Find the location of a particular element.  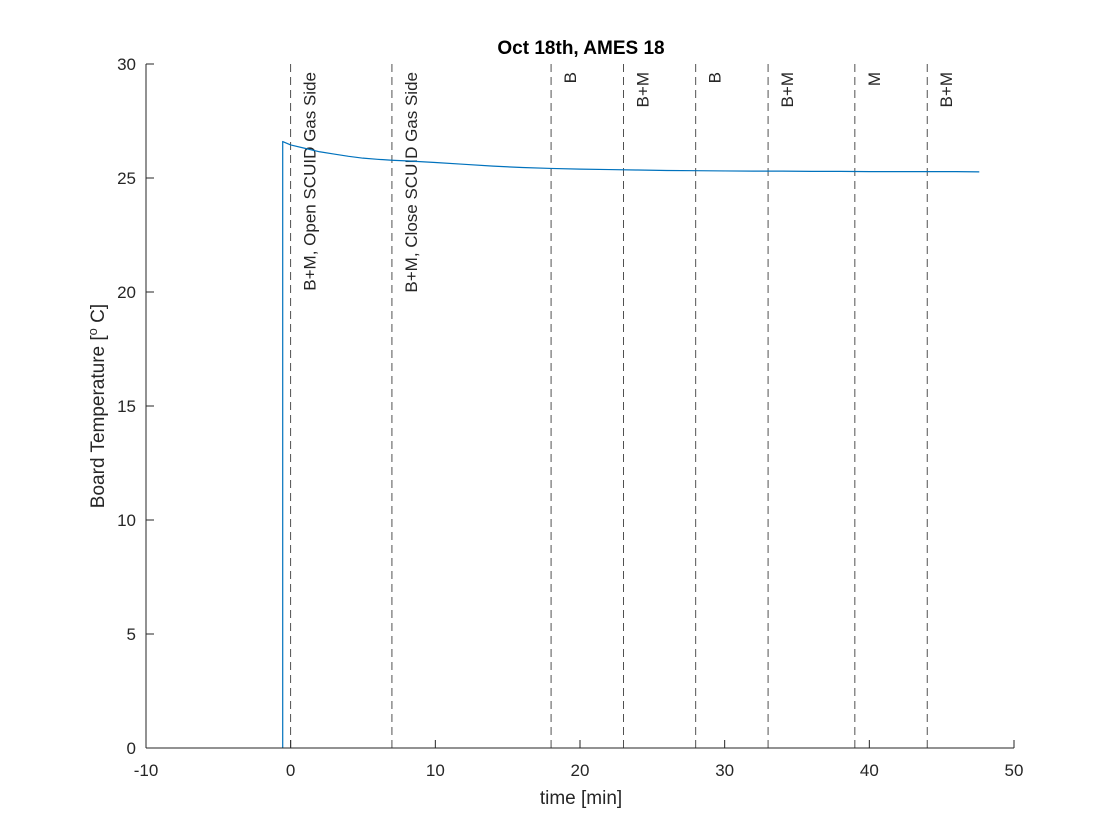

event-label-0: B+M, Open SCUID Gas Side is located at coordinates (310, 181).